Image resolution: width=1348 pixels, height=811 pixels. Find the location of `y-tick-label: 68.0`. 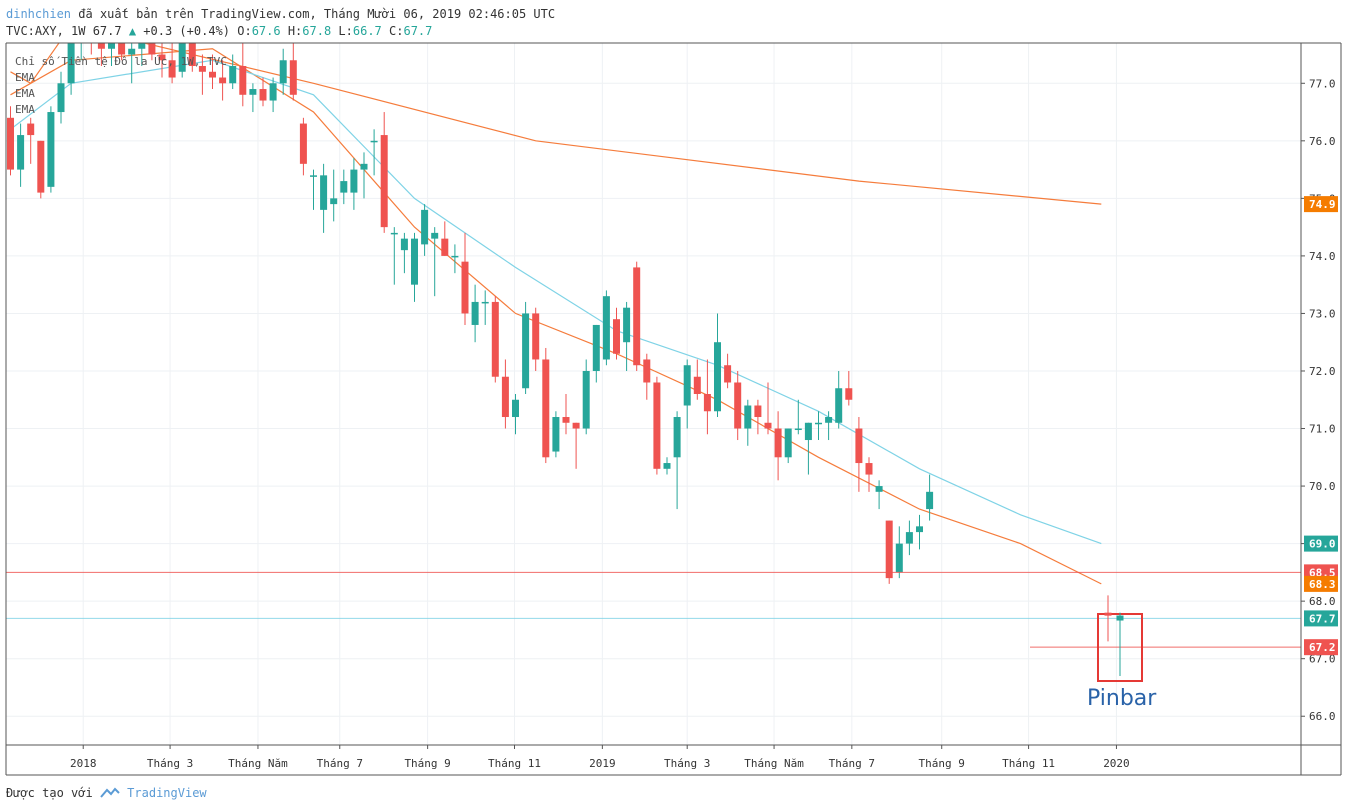

y-tick-label: 68.0 is located at coordinates (1322, 601).